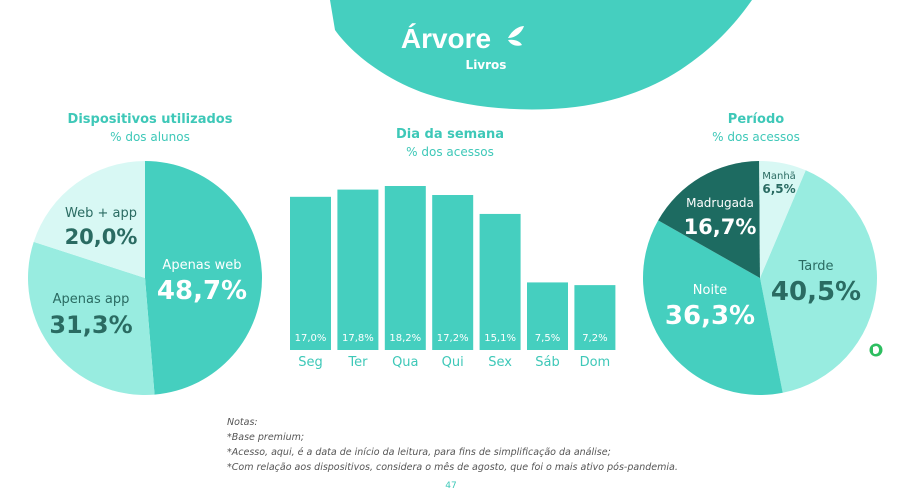 This screenshot has height=496, width=900. What do you see at coordinates (720, 203) in the screenshot?
I see `slice-label-madrugada: Madrugada` at bounding box center [720, 203].